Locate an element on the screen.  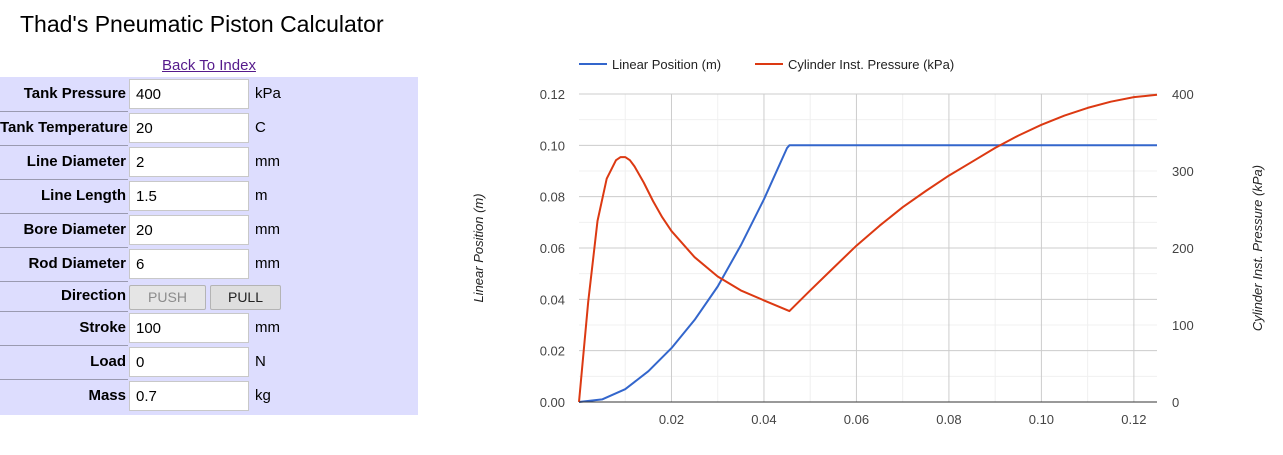
y-left-tick-label: 0.12 is located at coordinates (552, 94).